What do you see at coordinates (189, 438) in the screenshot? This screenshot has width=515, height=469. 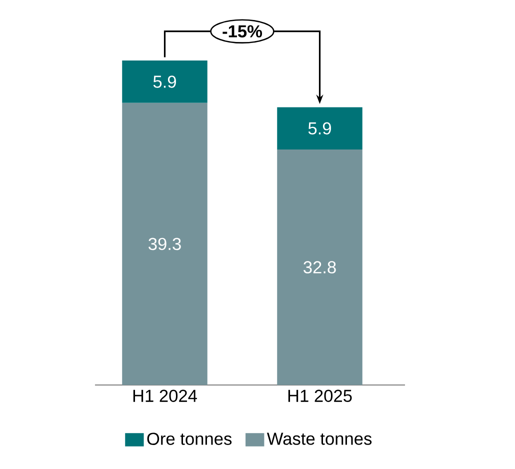 I see `legend-label: Ore tonnes` at bounding box center [189, 438].